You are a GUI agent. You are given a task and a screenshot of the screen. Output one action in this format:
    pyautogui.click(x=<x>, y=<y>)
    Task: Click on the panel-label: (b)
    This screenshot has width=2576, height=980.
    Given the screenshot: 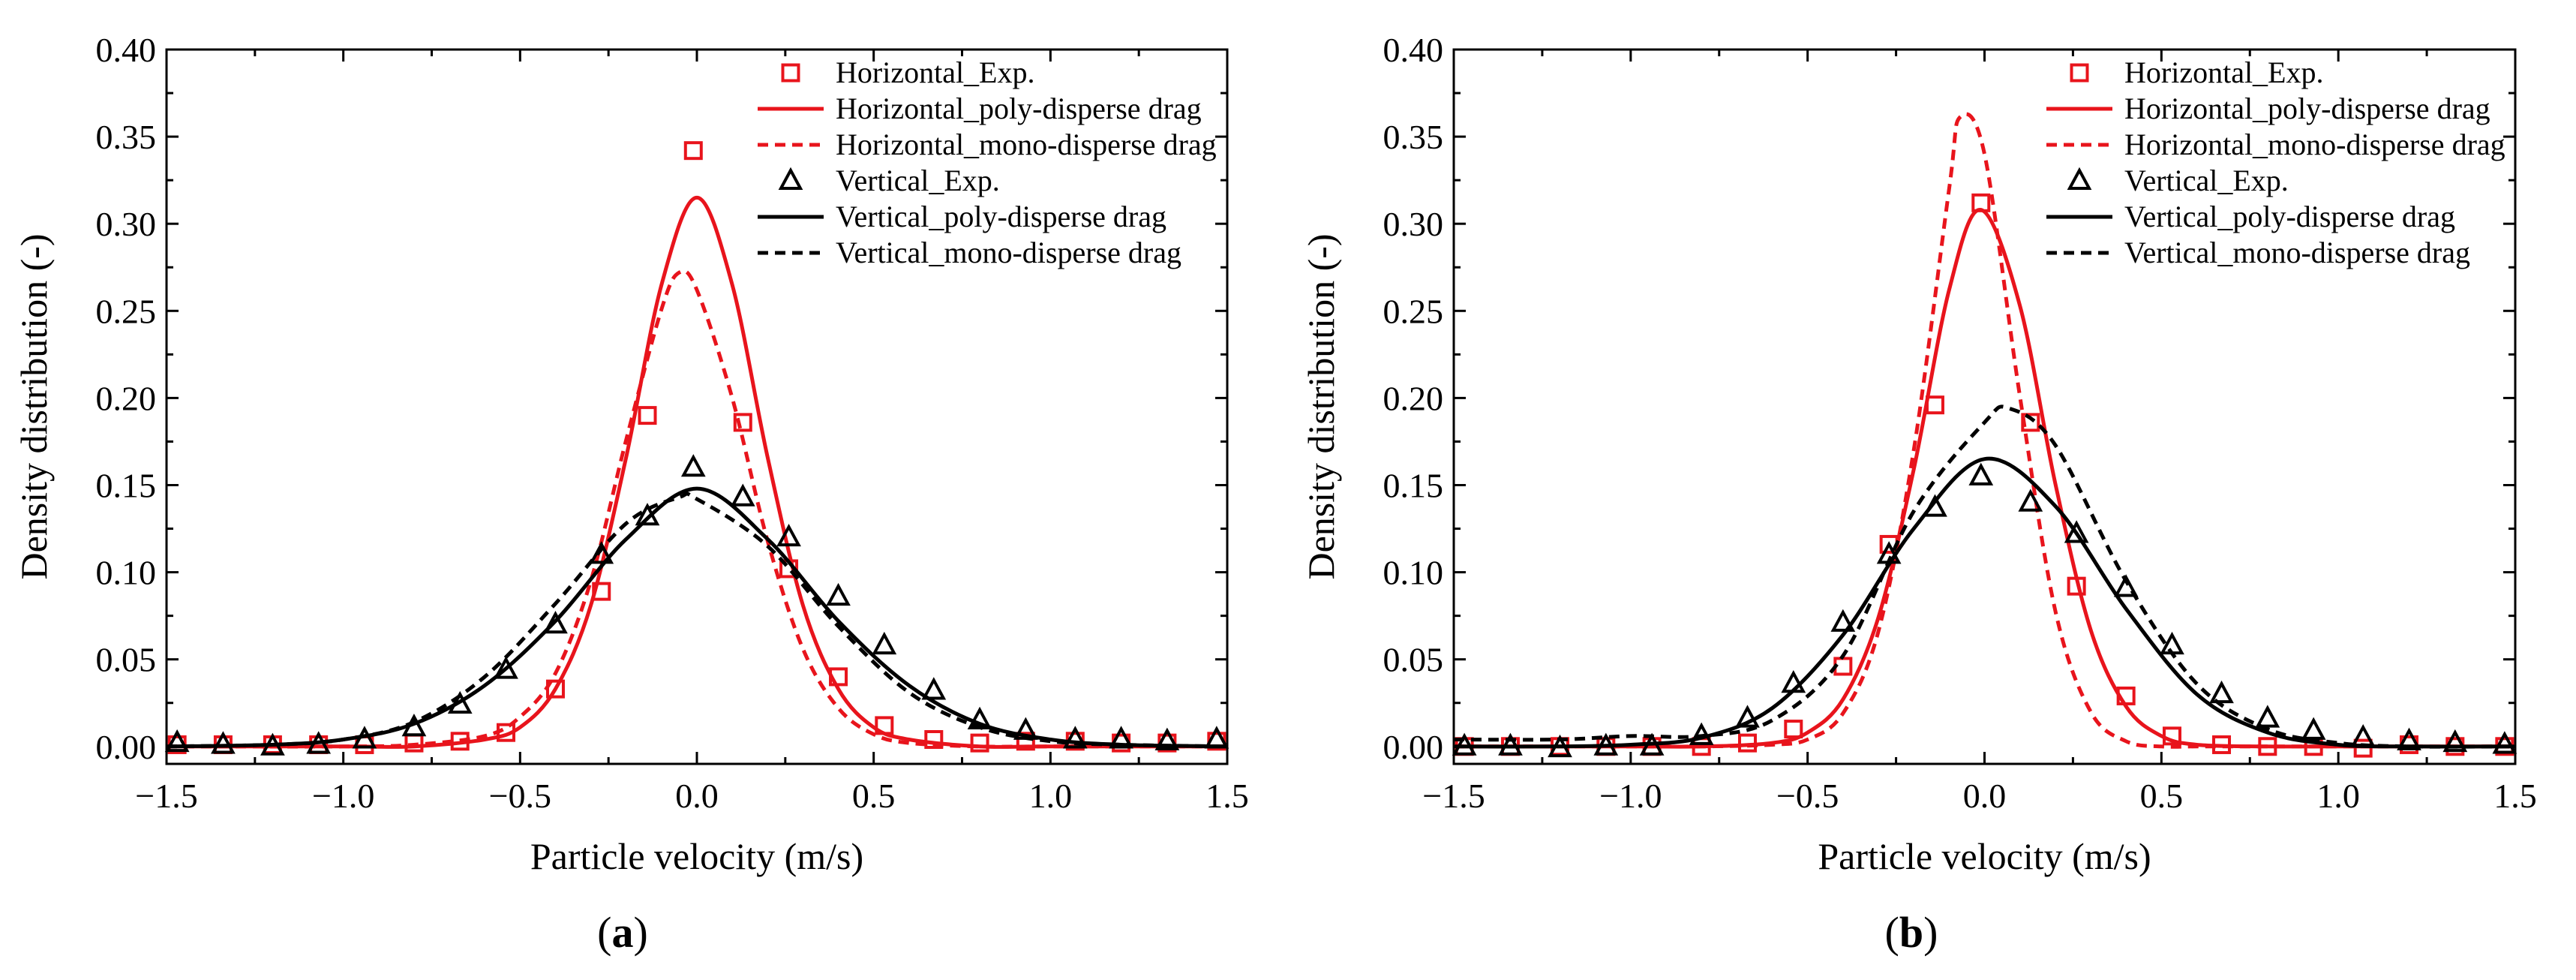 What is the action you would take?
    pyautogui.click(x=1911, y=932)
    